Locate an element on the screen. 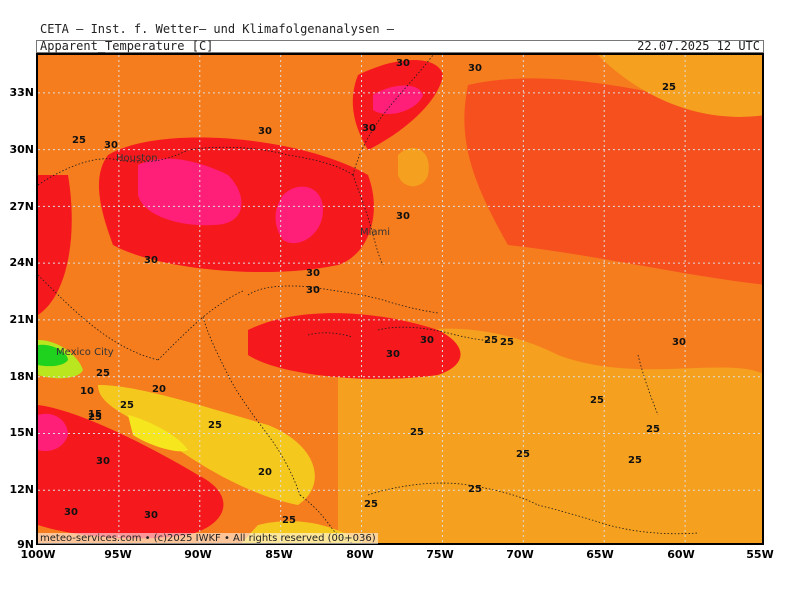 The image size is (800, 600). city-label-mexico-city: Mexico City is located at coordinates (85, 352).